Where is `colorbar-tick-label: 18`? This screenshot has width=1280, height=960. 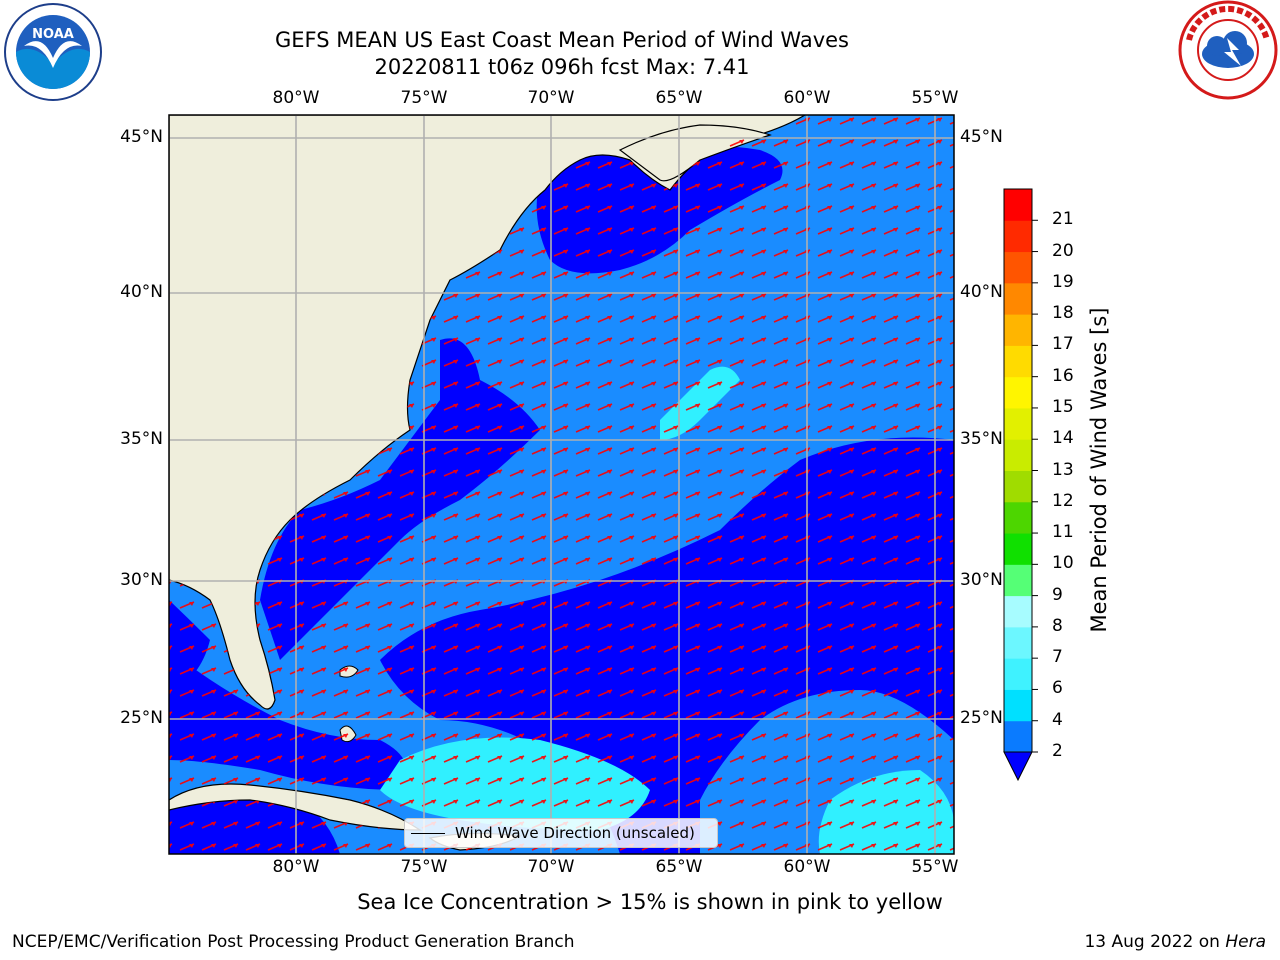
colorbar-tick-label: 18 is located at coordinates (1063, 313).